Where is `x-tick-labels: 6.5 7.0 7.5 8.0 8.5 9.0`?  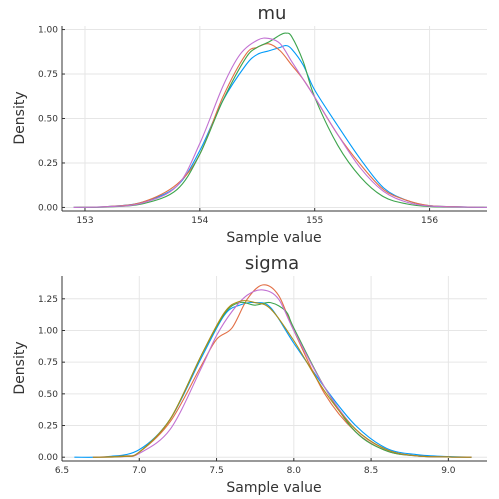 x-tick-labels: 6.5 7.0 7.5 8.0 8.5 9.0 is located at coordinates (255, 471).